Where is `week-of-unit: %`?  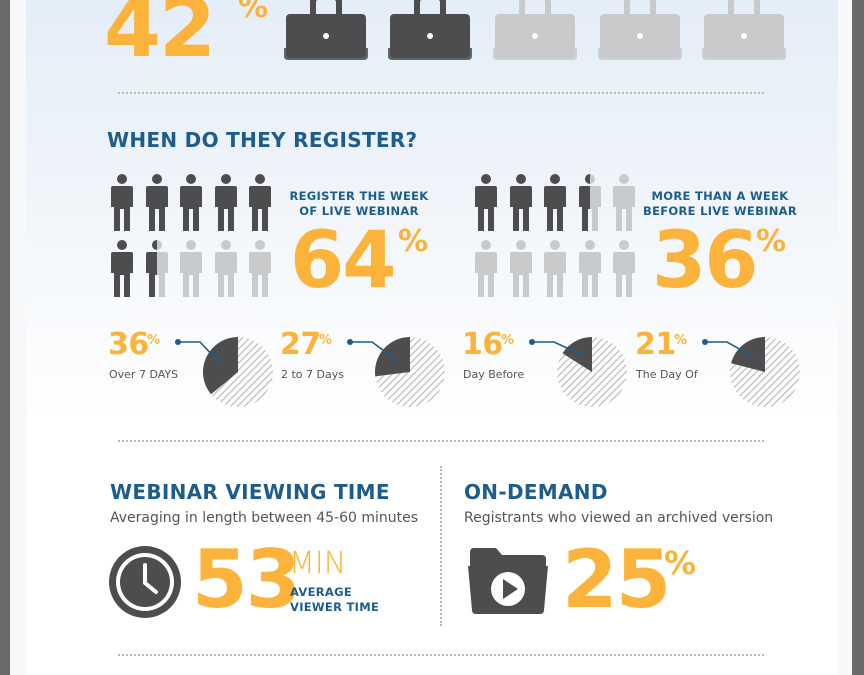 week-of-unit: % is located at coordinates (413, 241).